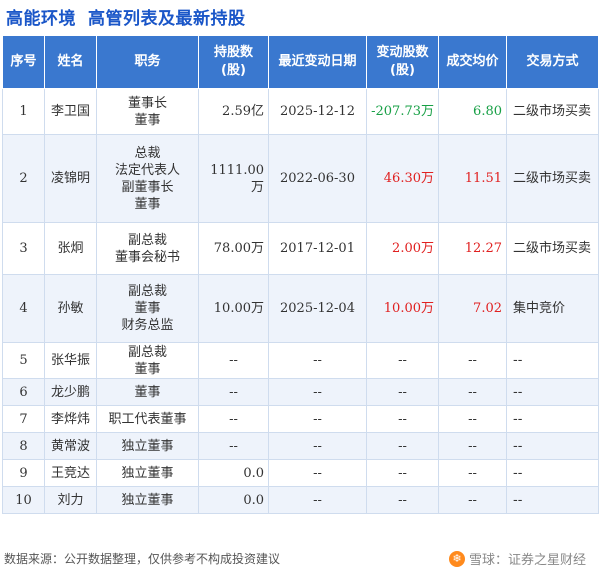  What do you see at coordinates (167, 18) in the screenshot?
I see `page-title: 高管列表及最新持股` at bounding box center [167, 18].